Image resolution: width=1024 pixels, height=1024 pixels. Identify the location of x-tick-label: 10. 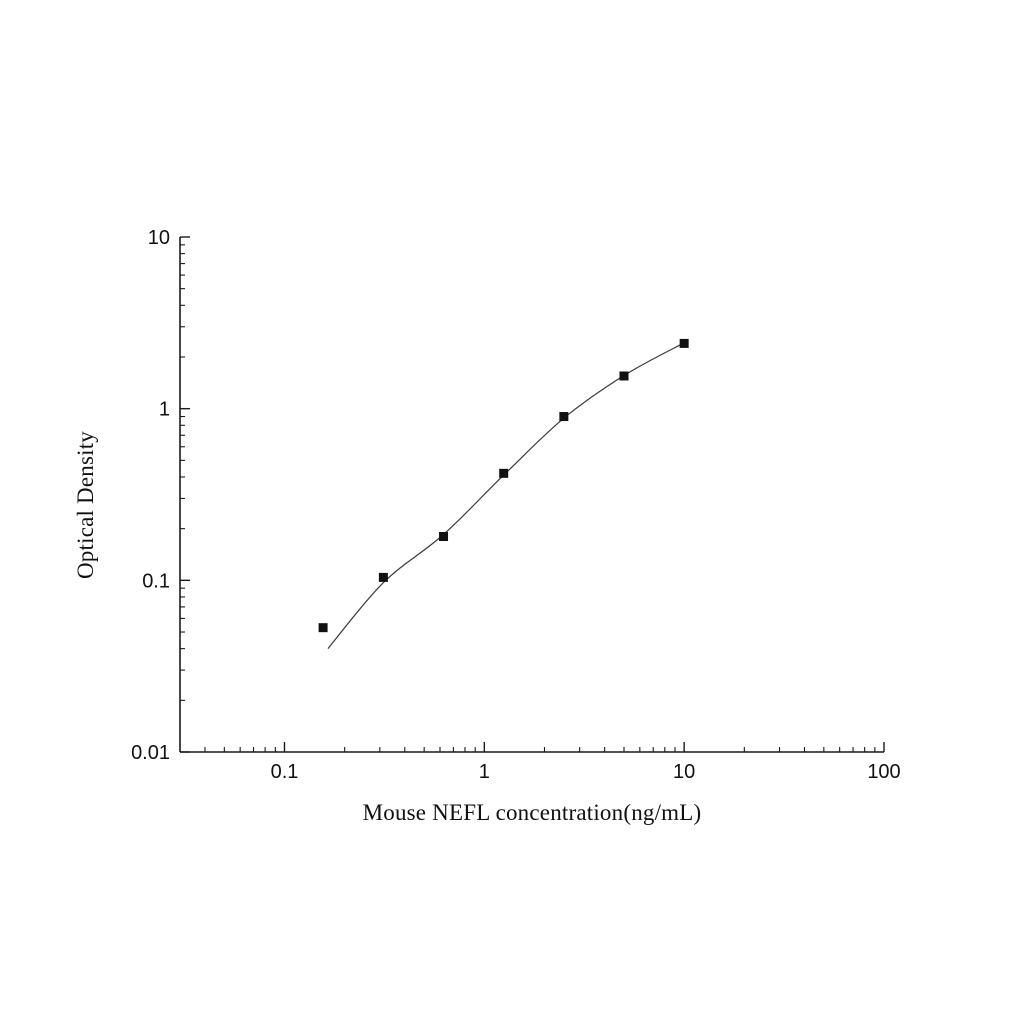
(684, 772).